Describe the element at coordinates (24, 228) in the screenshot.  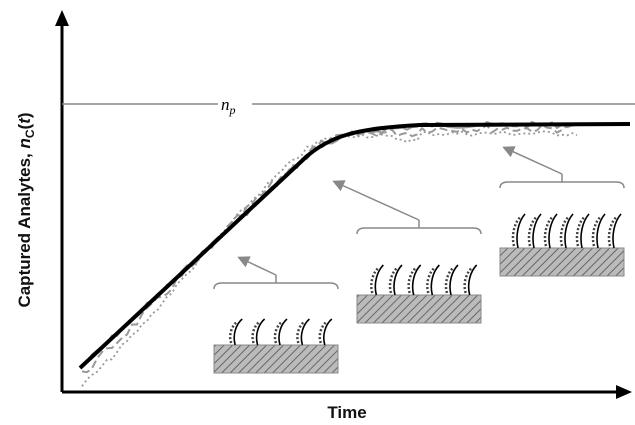
I see `label-text: Captured Analytes,` at that location.